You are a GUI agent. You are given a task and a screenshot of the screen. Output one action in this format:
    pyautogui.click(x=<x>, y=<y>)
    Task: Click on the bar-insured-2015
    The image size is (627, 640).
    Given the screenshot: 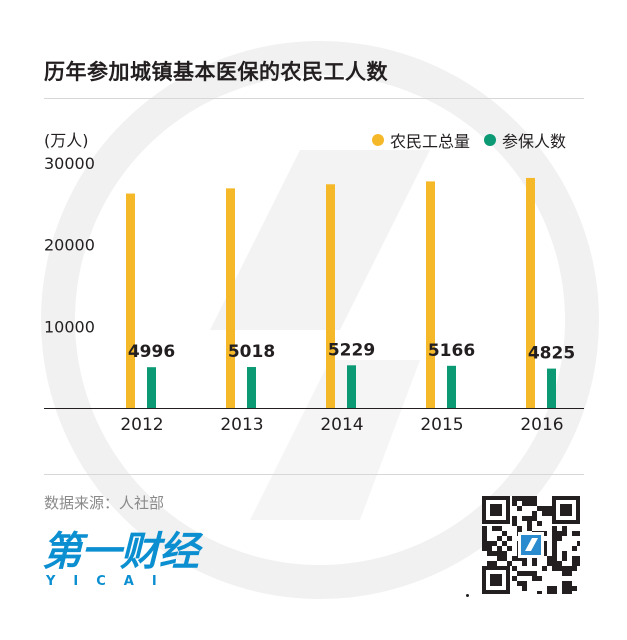 What is the action you would take?
    pyautogui.click(x=451, y=386)
    